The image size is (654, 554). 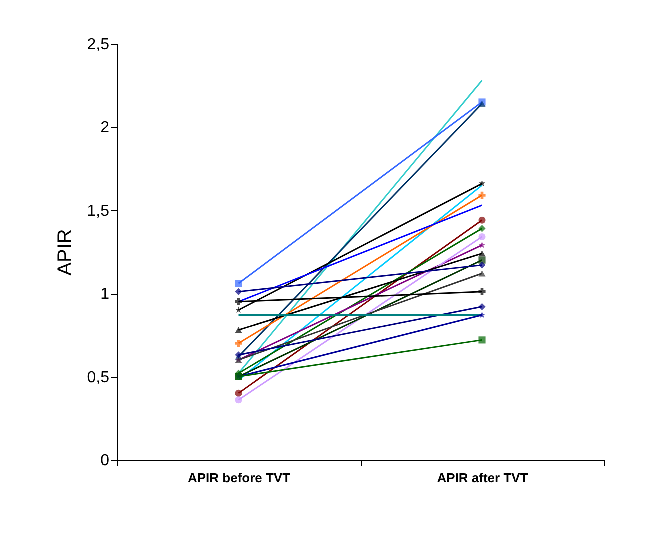 What do you see at coordinates (239, 478) in the screenshot?
I see `x-tick-label: APIR before TVT` at bounding box center [239, 478].